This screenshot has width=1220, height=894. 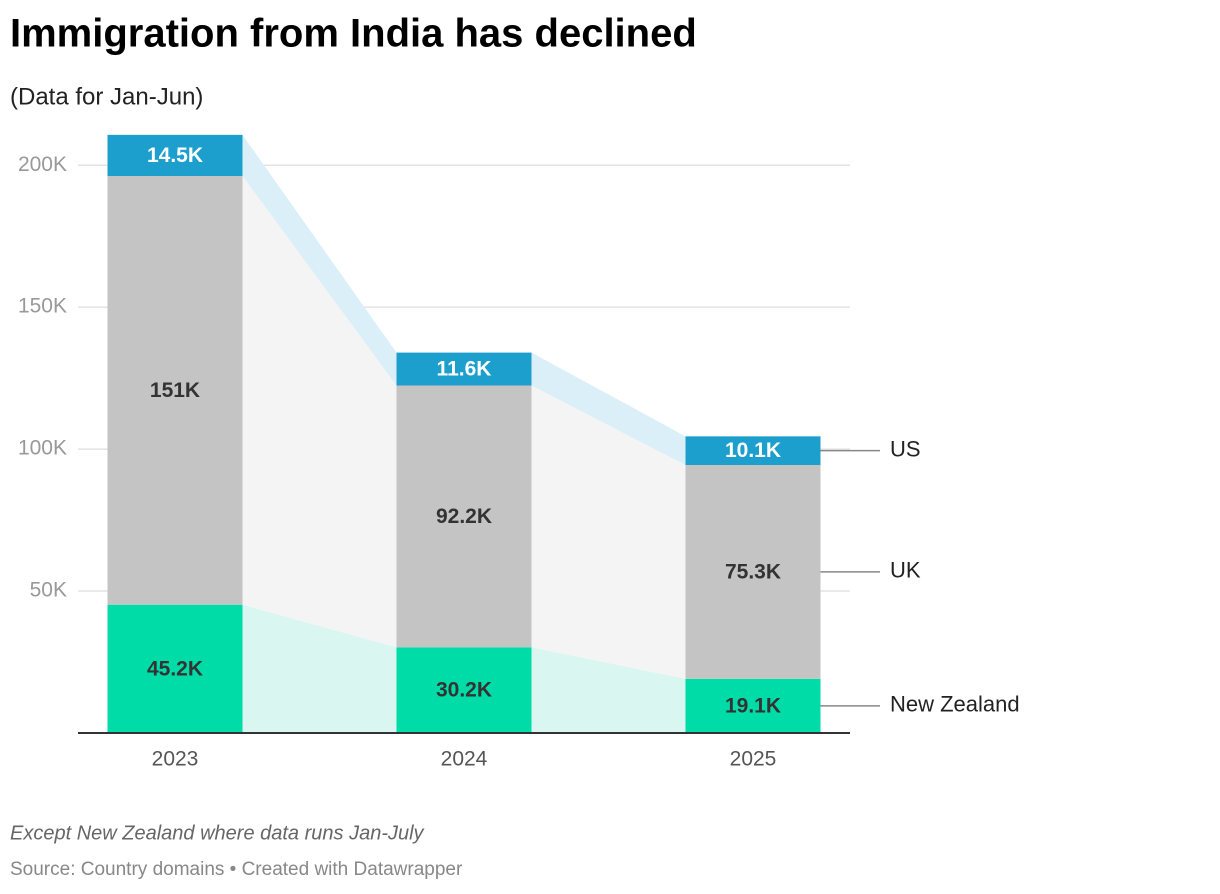 What do you see at coordinates (48, 590) in the screenshot?
I see `y-tick-label: 50K` at bounding box center [48, 590].